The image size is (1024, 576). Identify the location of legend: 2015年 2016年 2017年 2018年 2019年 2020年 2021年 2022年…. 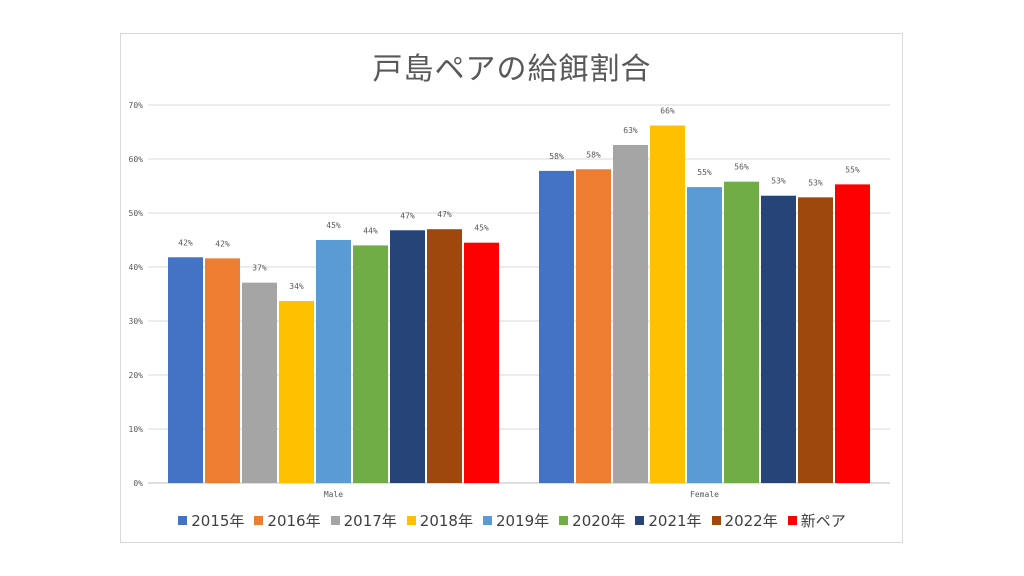
(512, 520).